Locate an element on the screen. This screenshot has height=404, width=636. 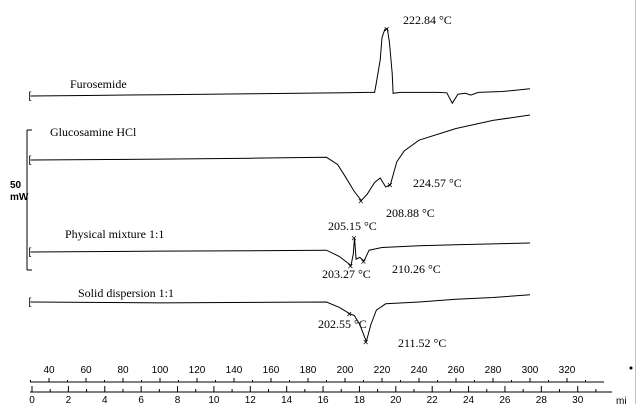
time-tick-label: 10 is located at coordinates (214, 399).